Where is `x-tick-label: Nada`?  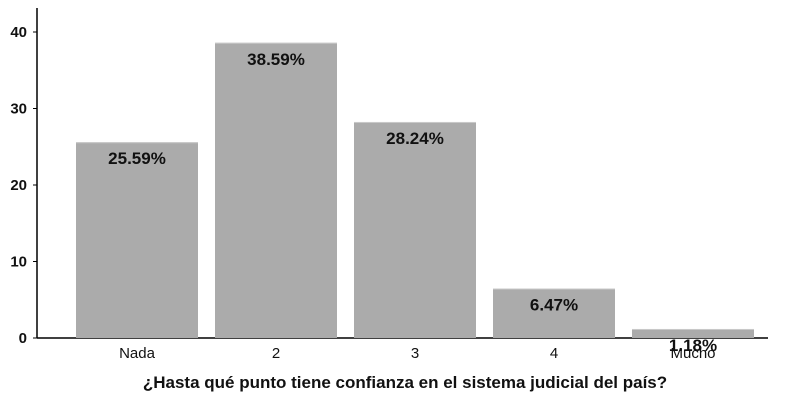 x-tick-label: Nada is located at coordinates (137, 353).